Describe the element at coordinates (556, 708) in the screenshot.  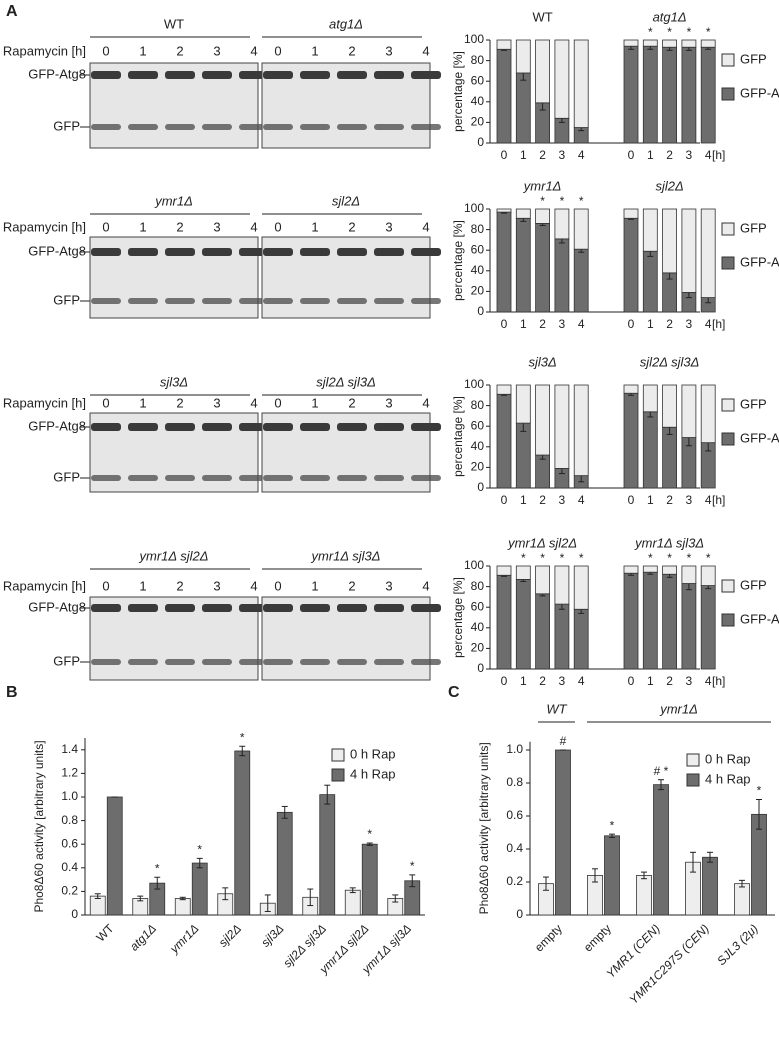
I see `group-label: WT` at that location.